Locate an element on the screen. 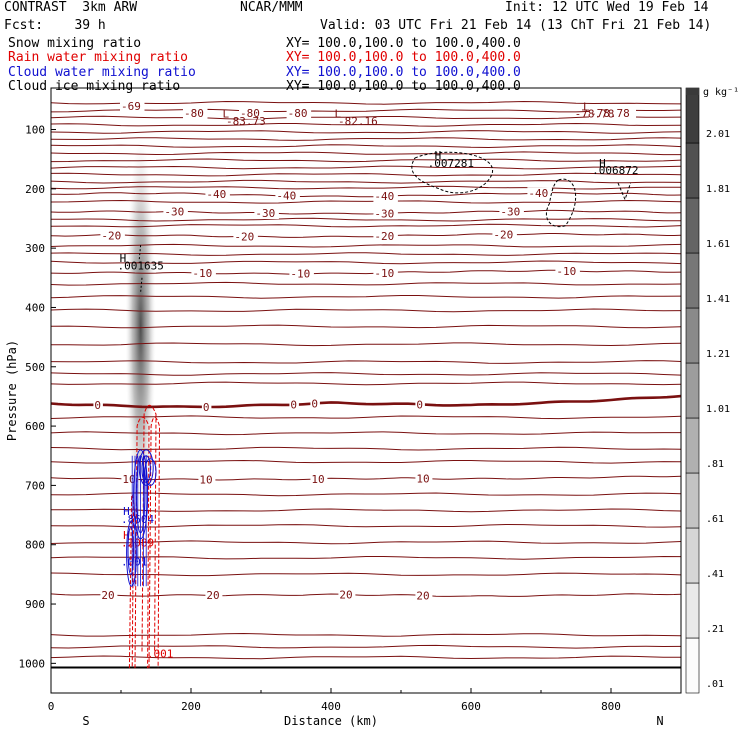 This screenshot has height=740, width=740. y-axis-title: Pressure (hPa) is located at coordinates (12, 390).